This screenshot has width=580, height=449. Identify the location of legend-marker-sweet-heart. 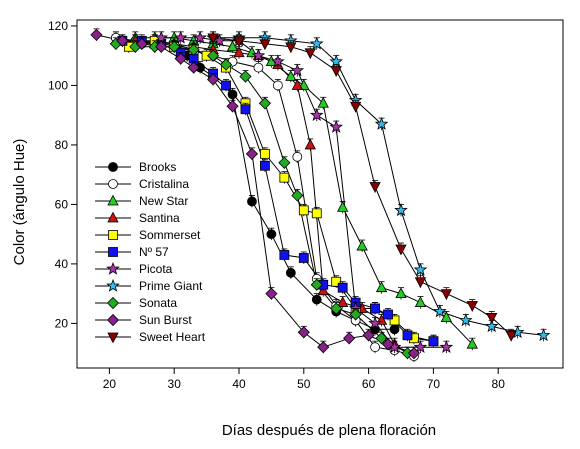
(113, 338).